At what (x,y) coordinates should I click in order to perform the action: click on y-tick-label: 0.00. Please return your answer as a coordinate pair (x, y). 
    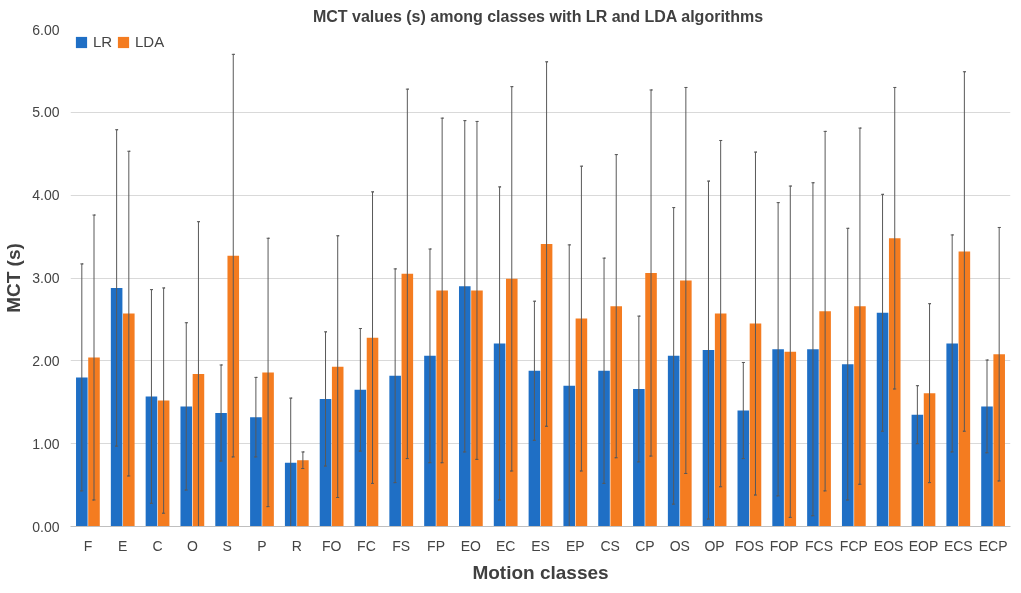
    Looking at the image, I should click on (46, 526).